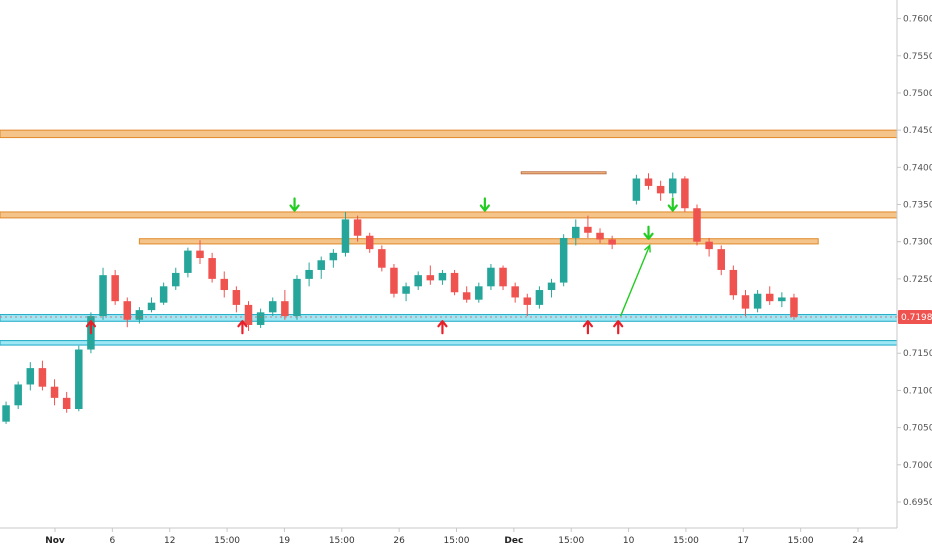  Describe the element at coordinates (285, 541) in the screenshot. I see `x-tick-label: 19` at that location.